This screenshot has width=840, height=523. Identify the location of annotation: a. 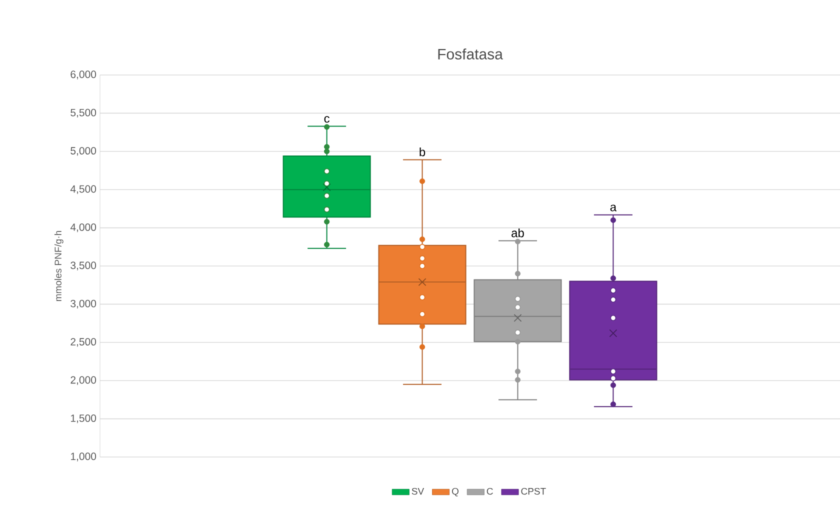
(613, 208).